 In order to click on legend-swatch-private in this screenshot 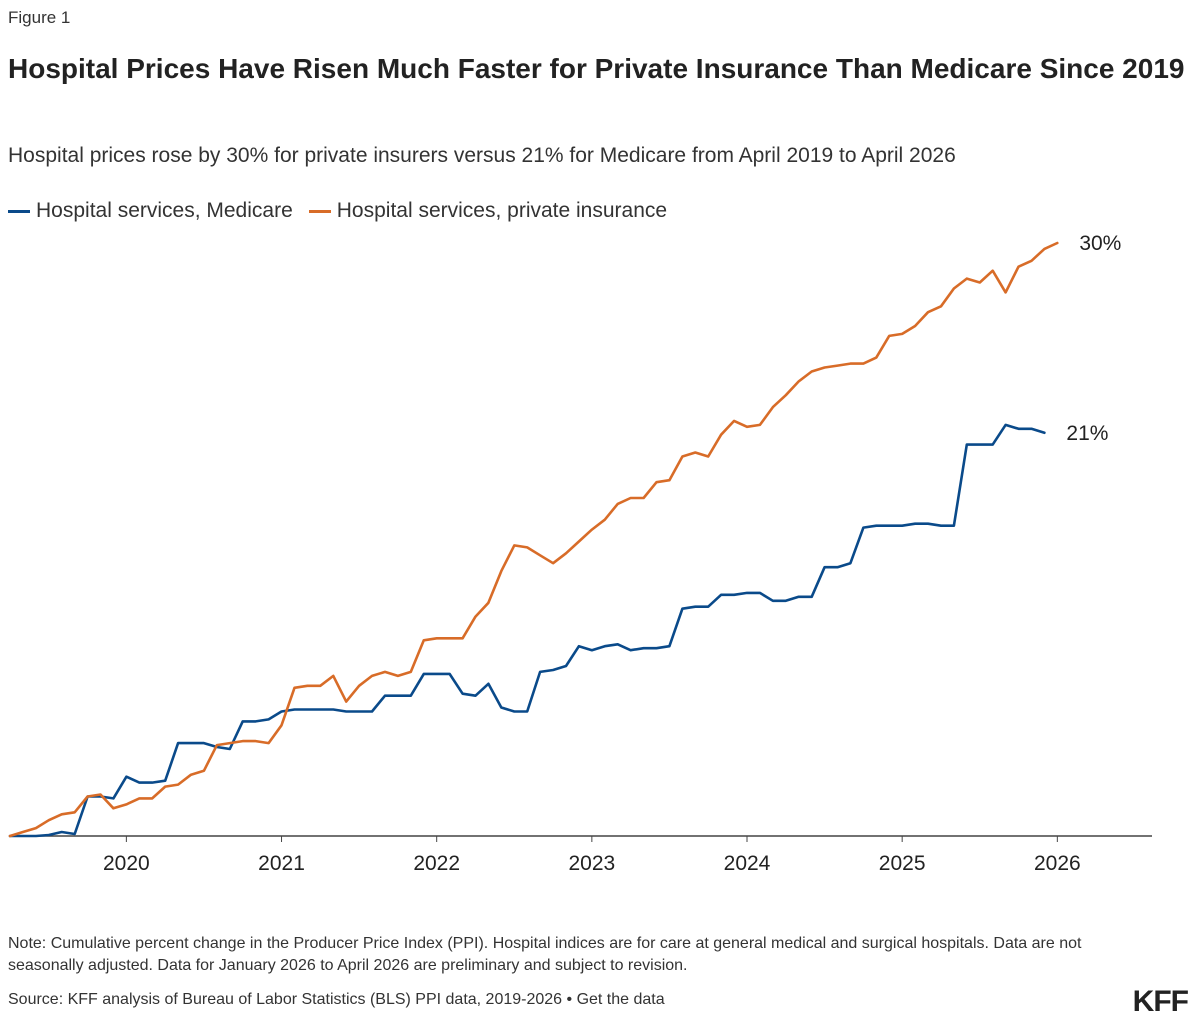, I will do `click(319, 211)`.